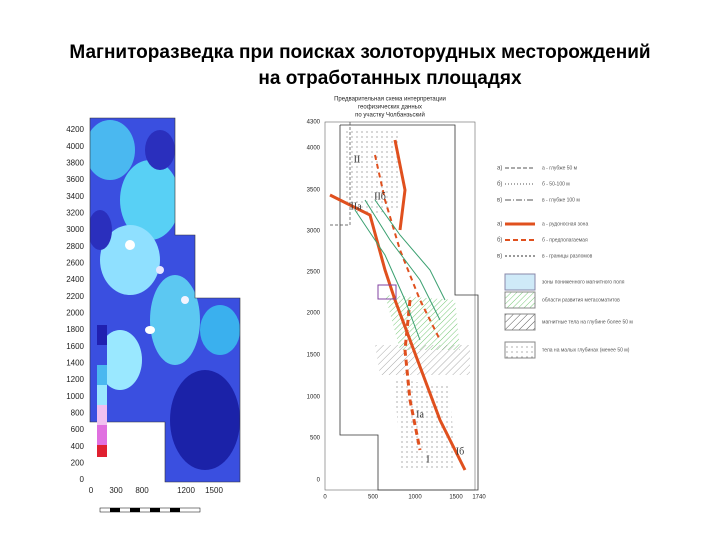  I want to click on scheme-heading: геофизических данных, so click(390, 108).